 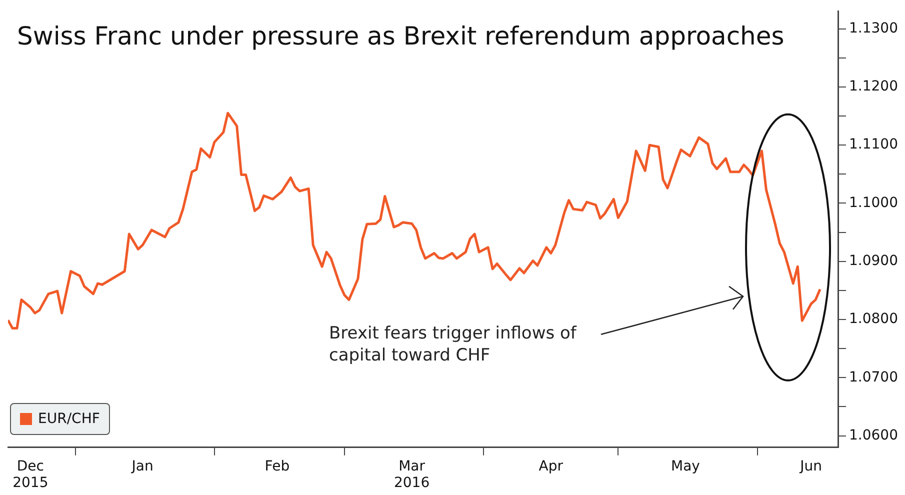 I want to click on x-tick-label: Jan, so click(x=142, y=466).